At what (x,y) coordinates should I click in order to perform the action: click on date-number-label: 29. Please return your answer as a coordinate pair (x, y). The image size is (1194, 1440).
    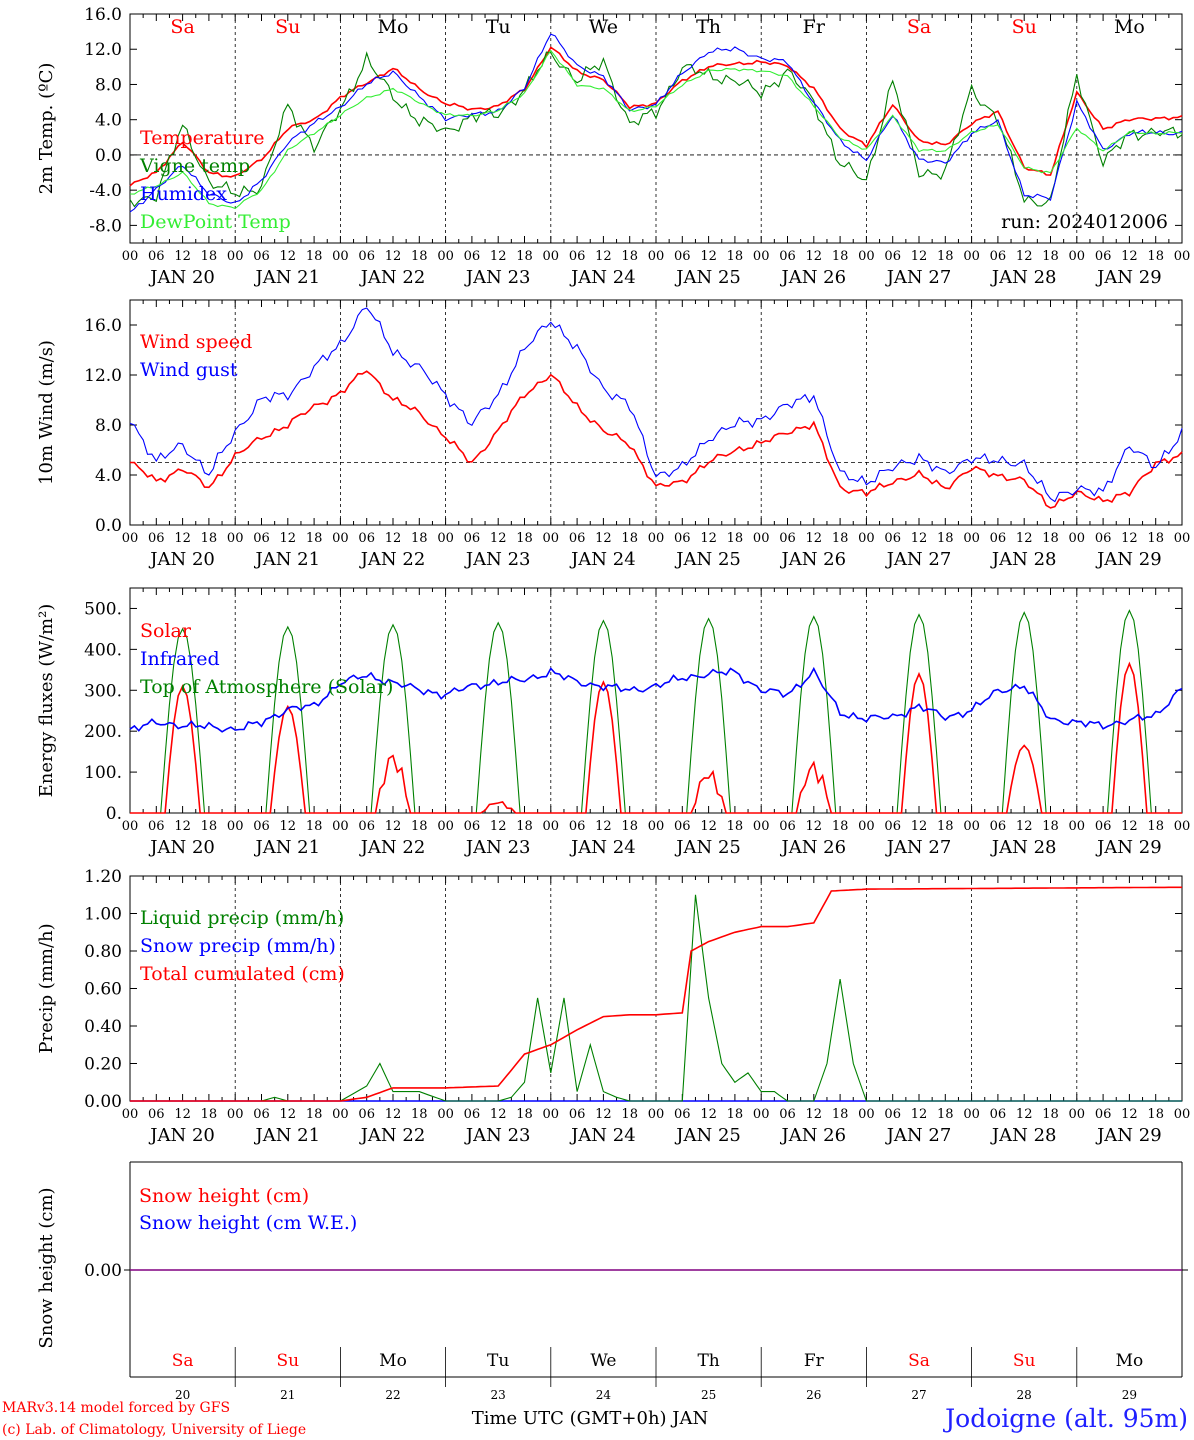
    Looking at the image, I should click on (1129, 1395).